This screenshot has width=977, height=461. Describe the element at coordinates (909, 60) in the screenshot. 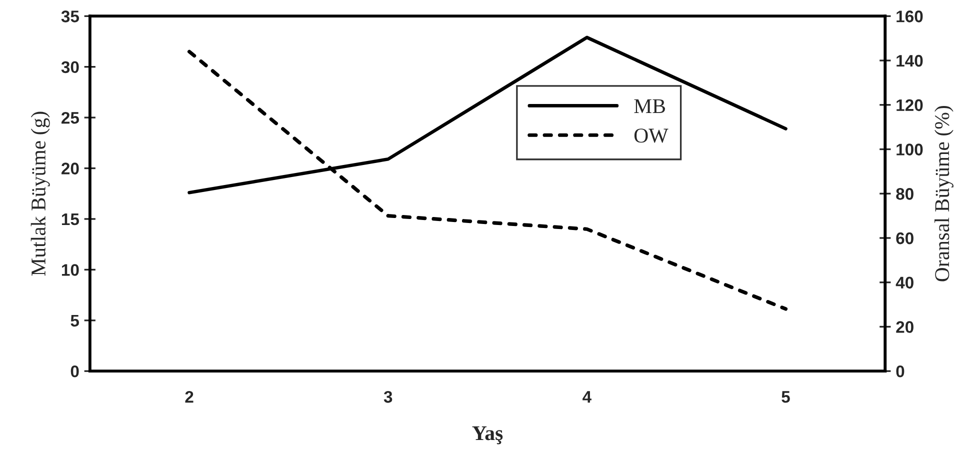

I see `y2-tick-label: 140` at that location.